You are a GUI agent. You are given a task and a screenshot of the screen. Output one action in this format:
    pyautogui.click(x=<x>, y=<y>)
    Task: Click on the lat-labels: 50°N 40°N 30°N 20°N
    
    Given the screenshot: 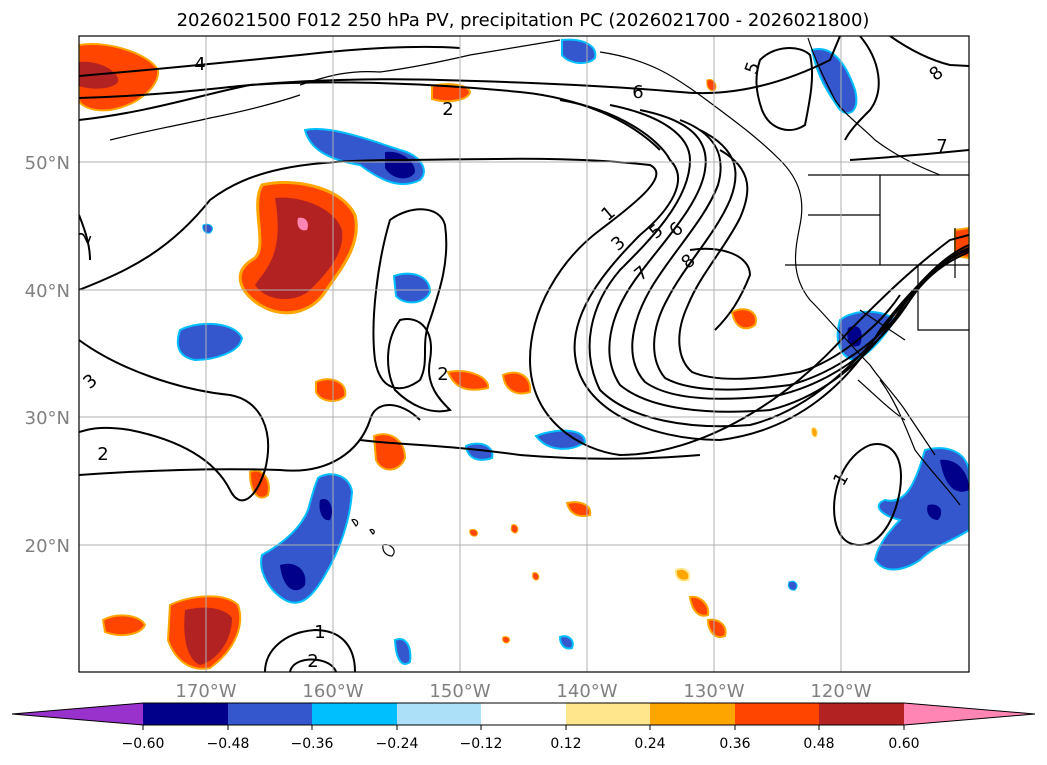 What is the action you would take?
    pyautogui.click(x=47, y=355)
    